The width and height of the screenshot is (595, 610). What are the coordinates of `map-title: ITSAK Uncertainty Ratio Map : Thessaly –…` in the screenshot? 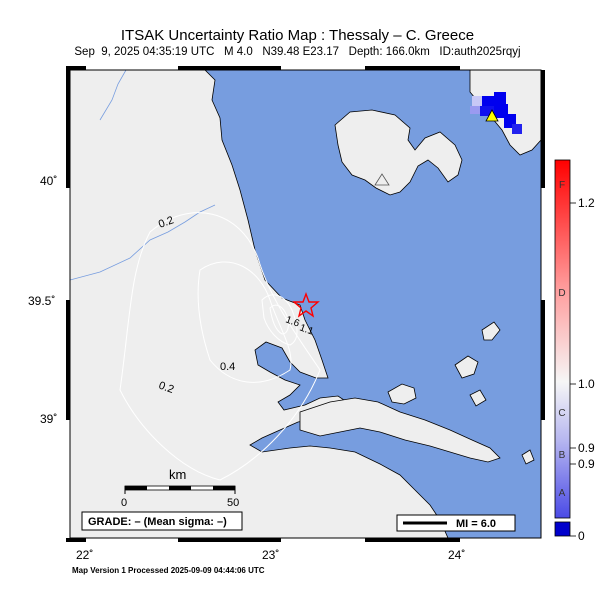 It's located at (297, 35).